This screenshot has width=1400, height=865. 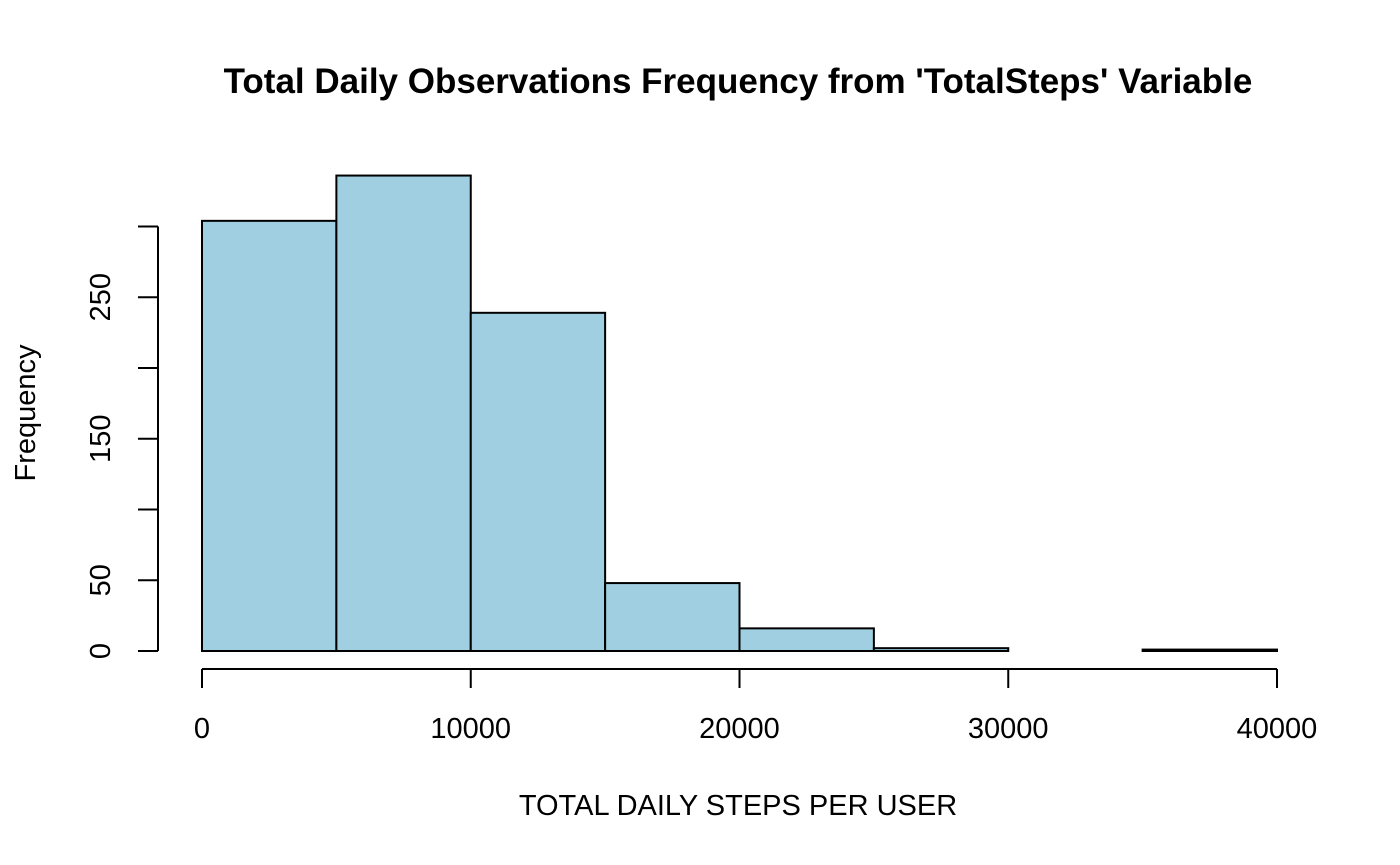 I want to click on x-axis: 0 10000 20000 30000 40000, so click(x=756, y=706).